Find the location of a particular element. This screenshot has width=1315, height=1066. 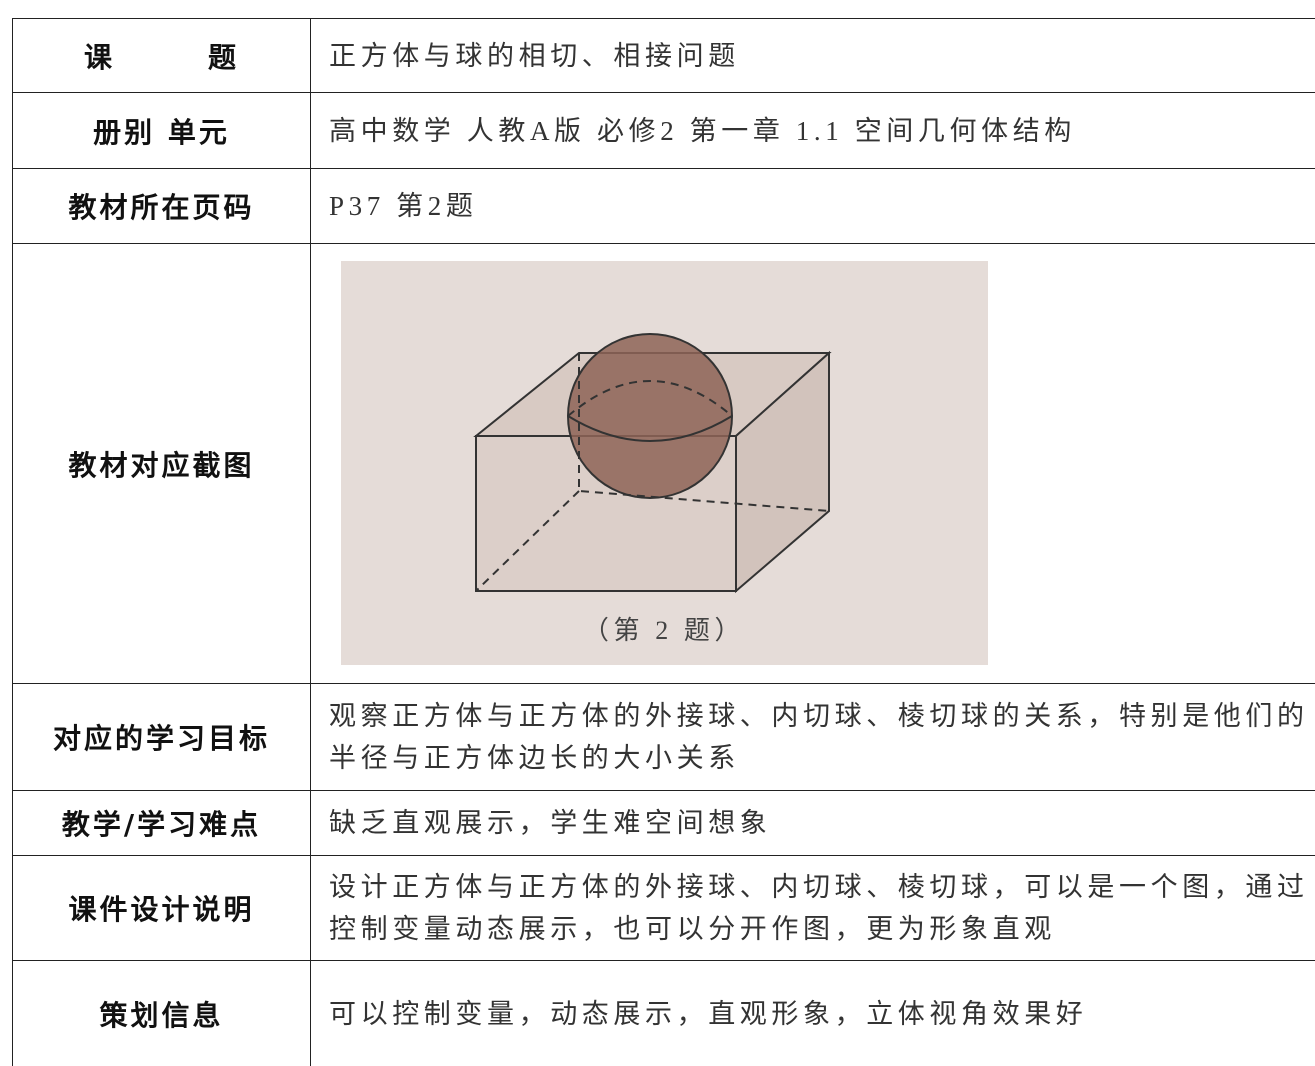

content-line: 设计正方体与正方体的外接球、内切球、棱切球，可以是一个图，通过 is located at coordinates (819, 887).